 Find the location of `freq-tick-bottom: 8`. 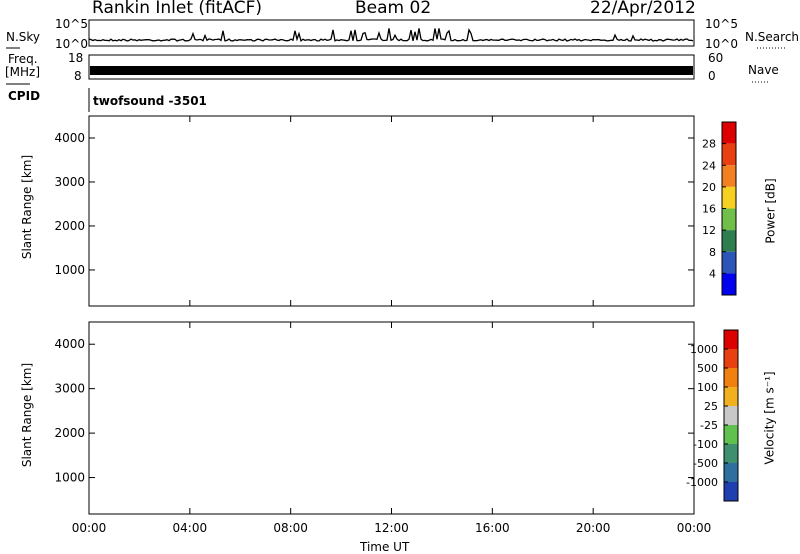

freq-tick-bottom: 8 is located at coordinates (78, 76).